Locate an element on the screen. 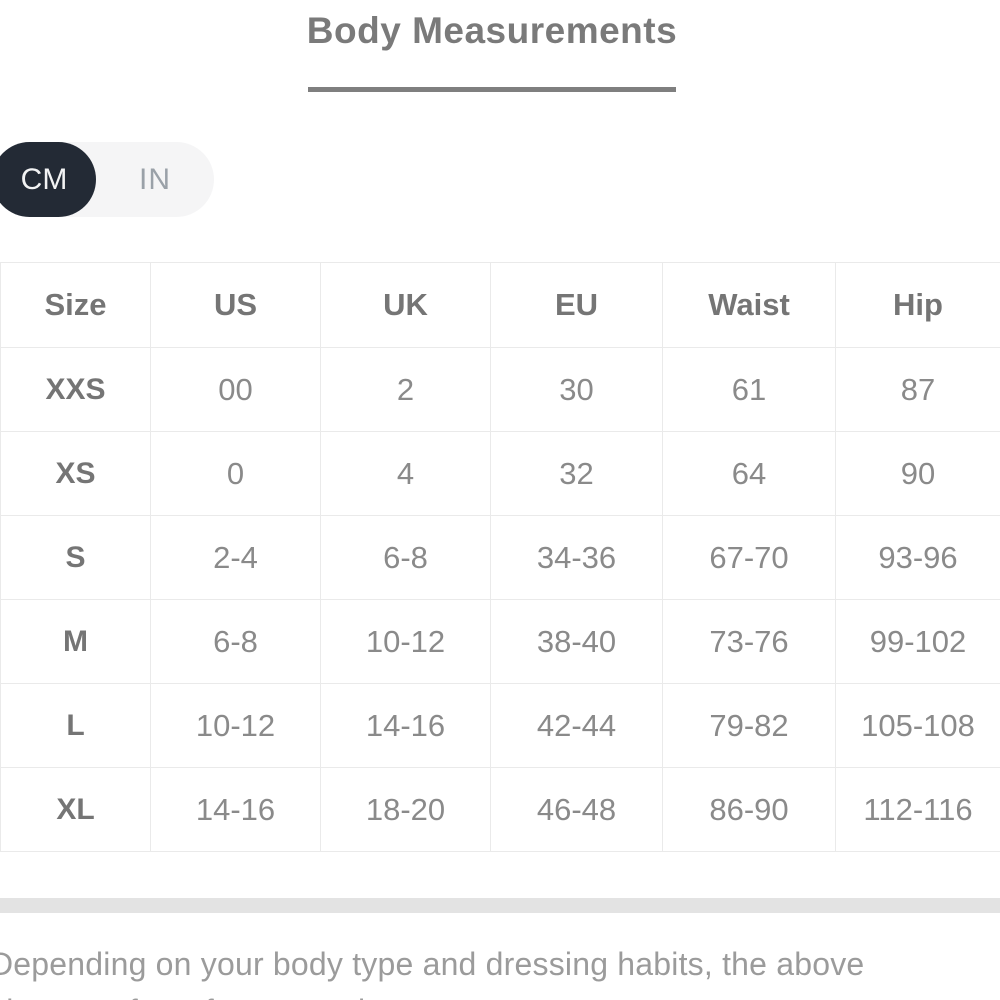 The width and height of the screenshot is (1000, 1000). column-header-hip: Hip is located at coordinates (917, 305).